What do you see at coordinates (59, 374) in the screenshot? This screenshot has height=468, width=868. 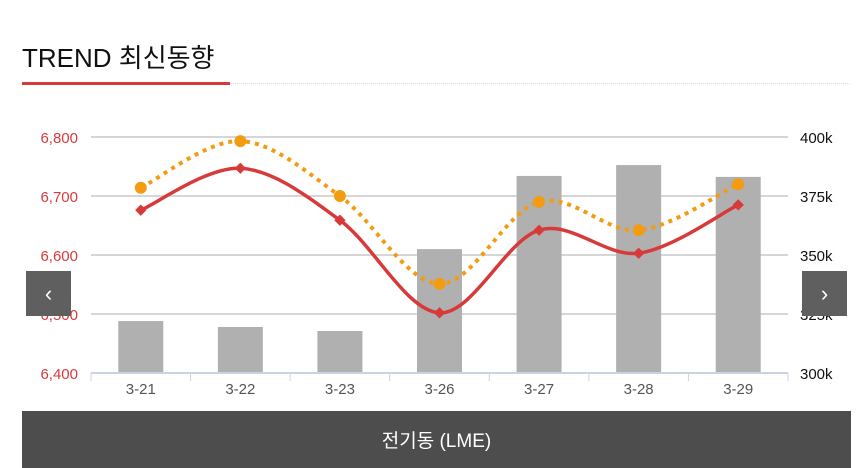 I see `left-tick-label: 6,400` at bounding box center [59, 374].